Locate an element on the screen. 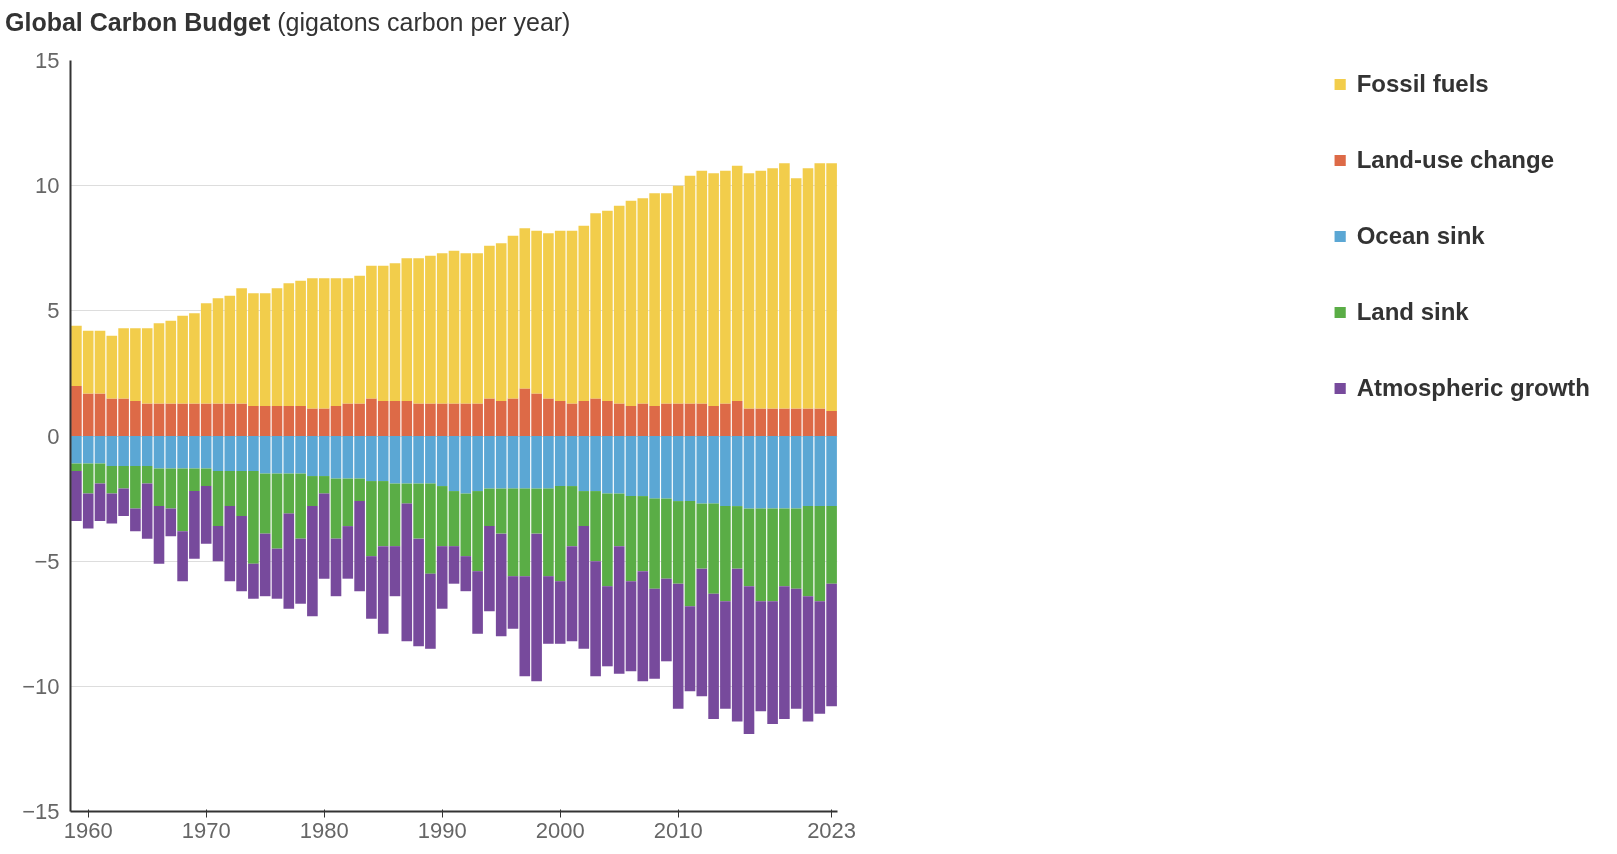 The image size is (1617, 854). x-tick-label: 2000 is located at coordinates (560, 830).